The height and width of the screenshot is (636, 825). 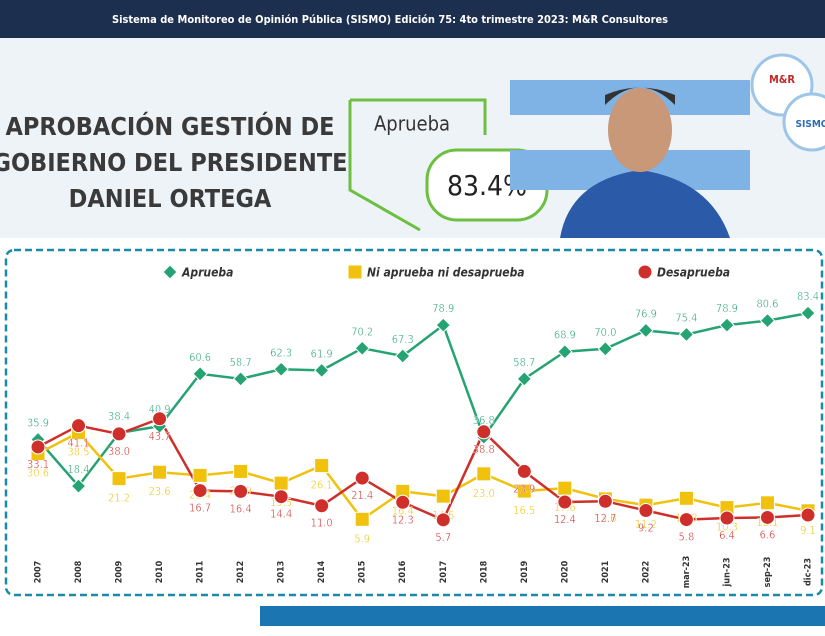 What do you see at coordinates (281, 514) in the screenshot?
I see `data-label: 14.4` at bounding box center [281, 514].